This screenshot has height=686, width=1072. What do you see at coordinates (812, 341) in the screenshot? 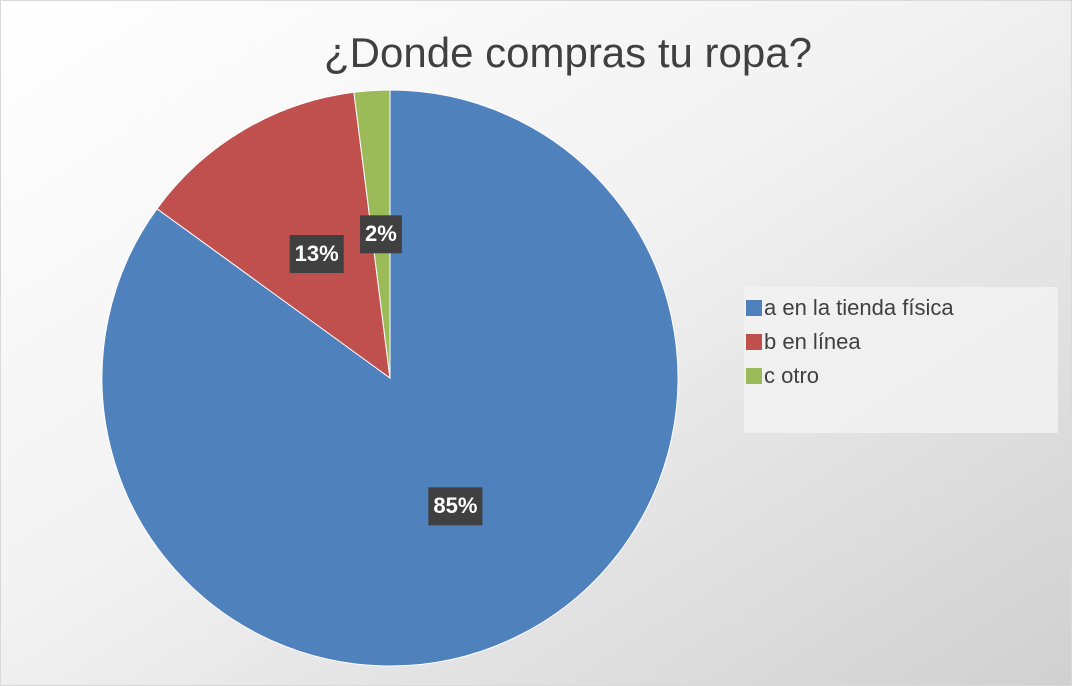
I see `legend-label: b en línea` at bounding box center [812, 341].